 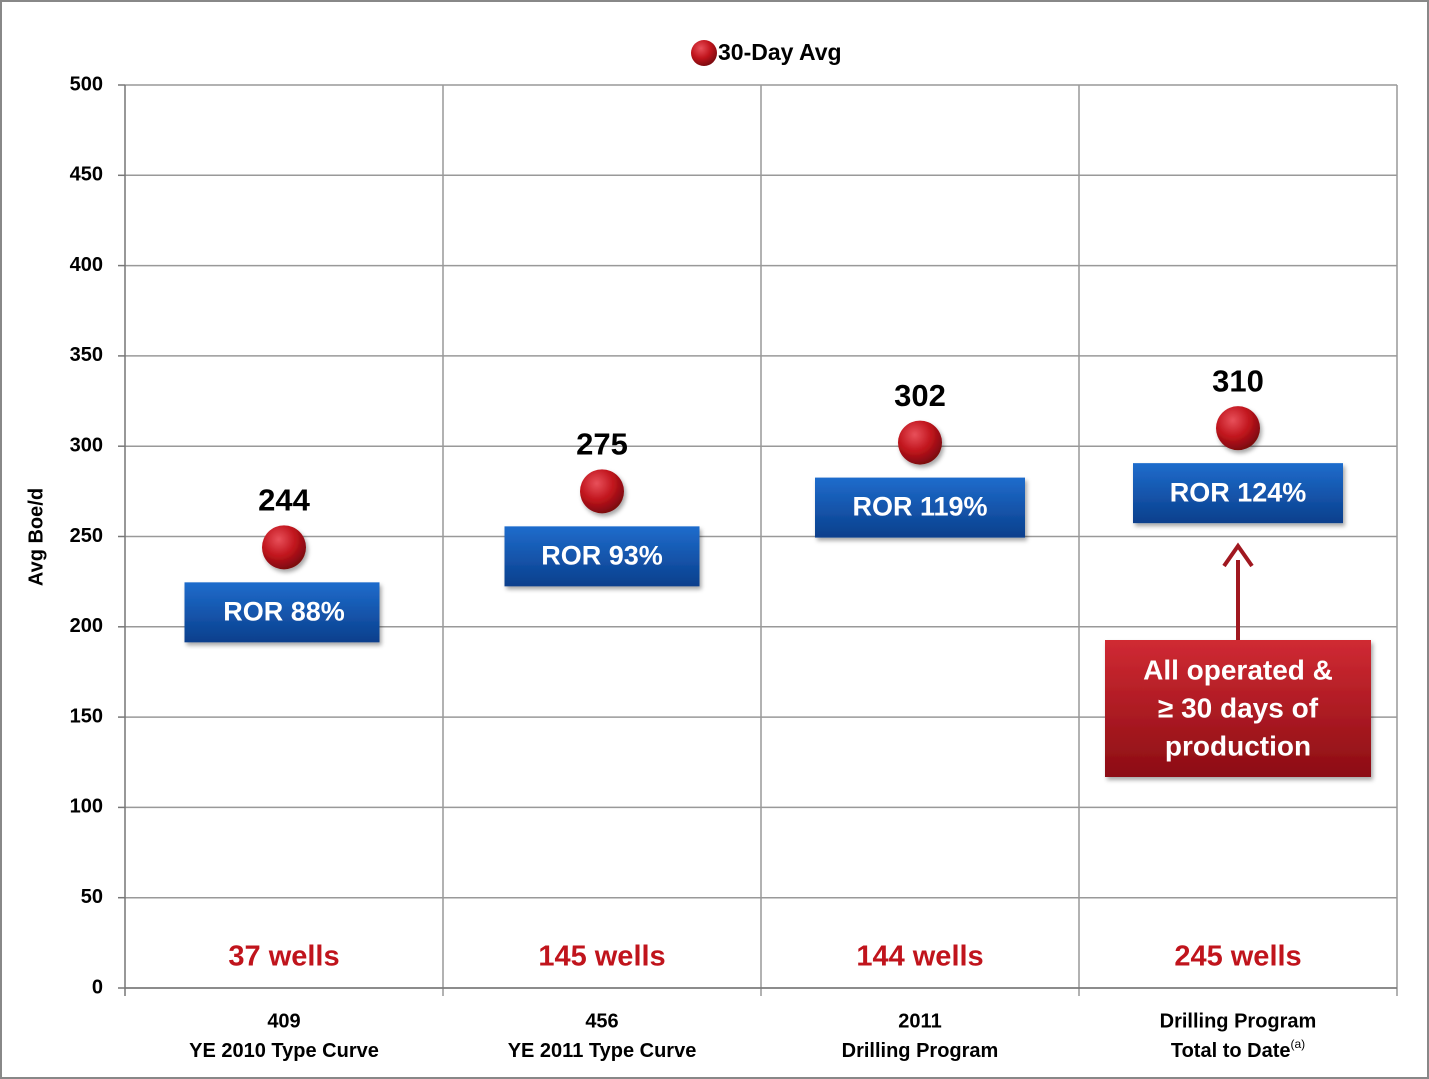 I want to click on ror-label: ROR 119%, so click(x=919, y=507).